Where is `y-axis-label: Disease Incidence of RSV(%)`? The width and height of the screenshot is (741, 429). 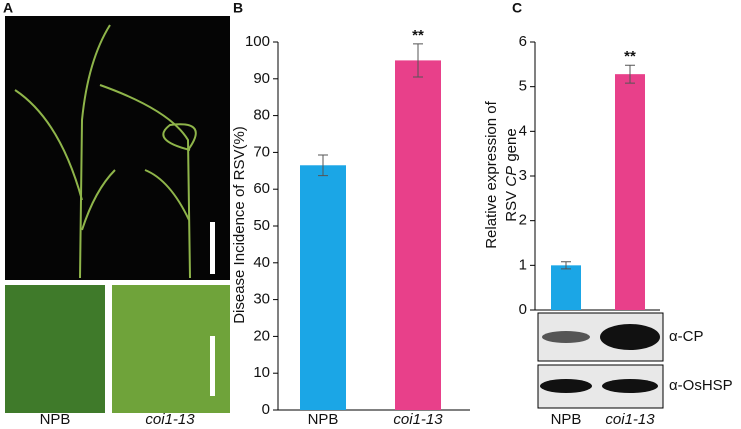 y-axis-label: Disease Incidence of RSV(%) is located at coordinates (239, 225).